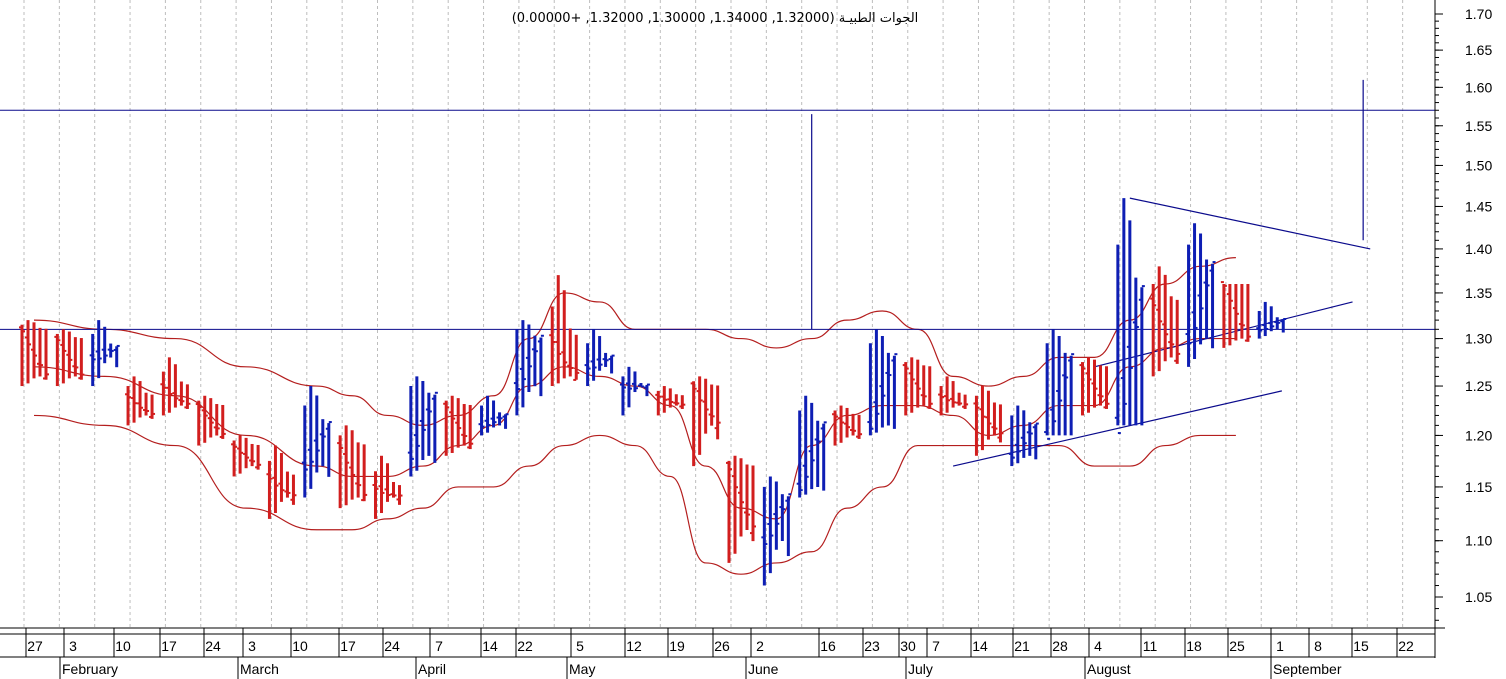 The width and height of the screenshot is (1506, 679). I want to click on x-day-label: 21, so click(1022, 646).